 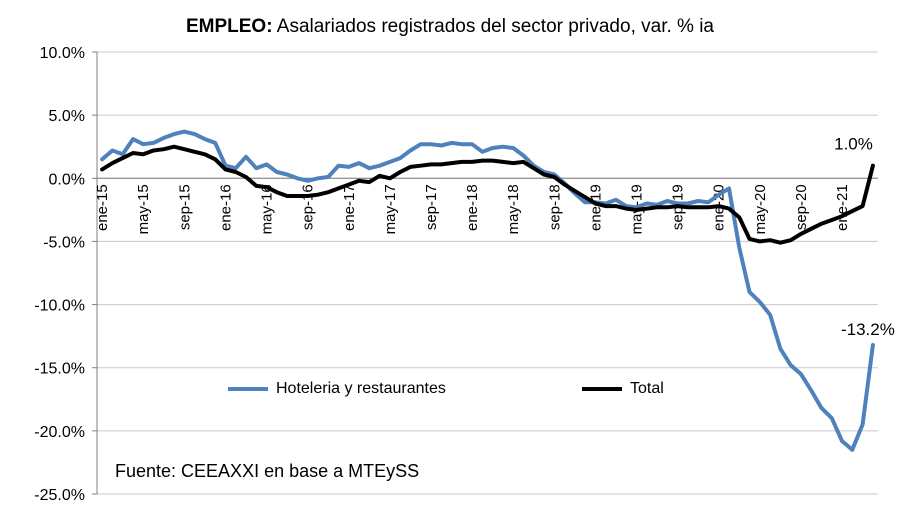 What do you see at coordinates (513, 209) in the screenshot?
I see `x-tick-label: may-18` at bounding box center [513, 209].